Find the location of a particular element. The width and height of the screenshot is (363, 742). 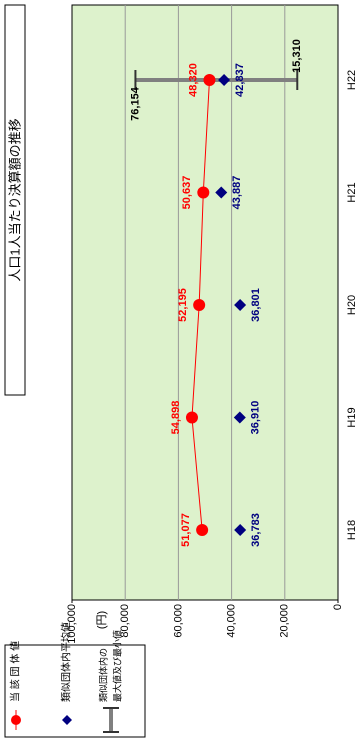

title-box is located at coordinates (15, 200).